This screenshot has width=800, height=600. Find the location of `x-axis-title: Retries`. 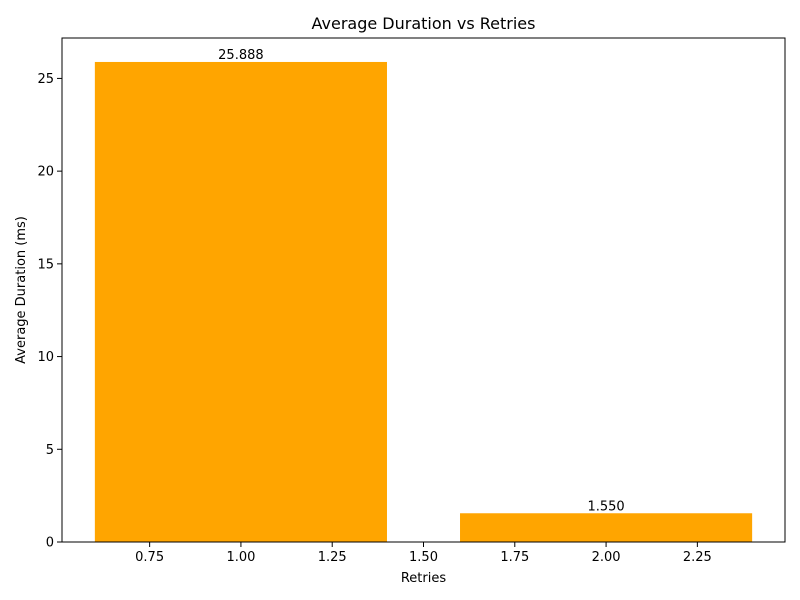

x-axis-title: Retries is located at coordinates (423, 578).